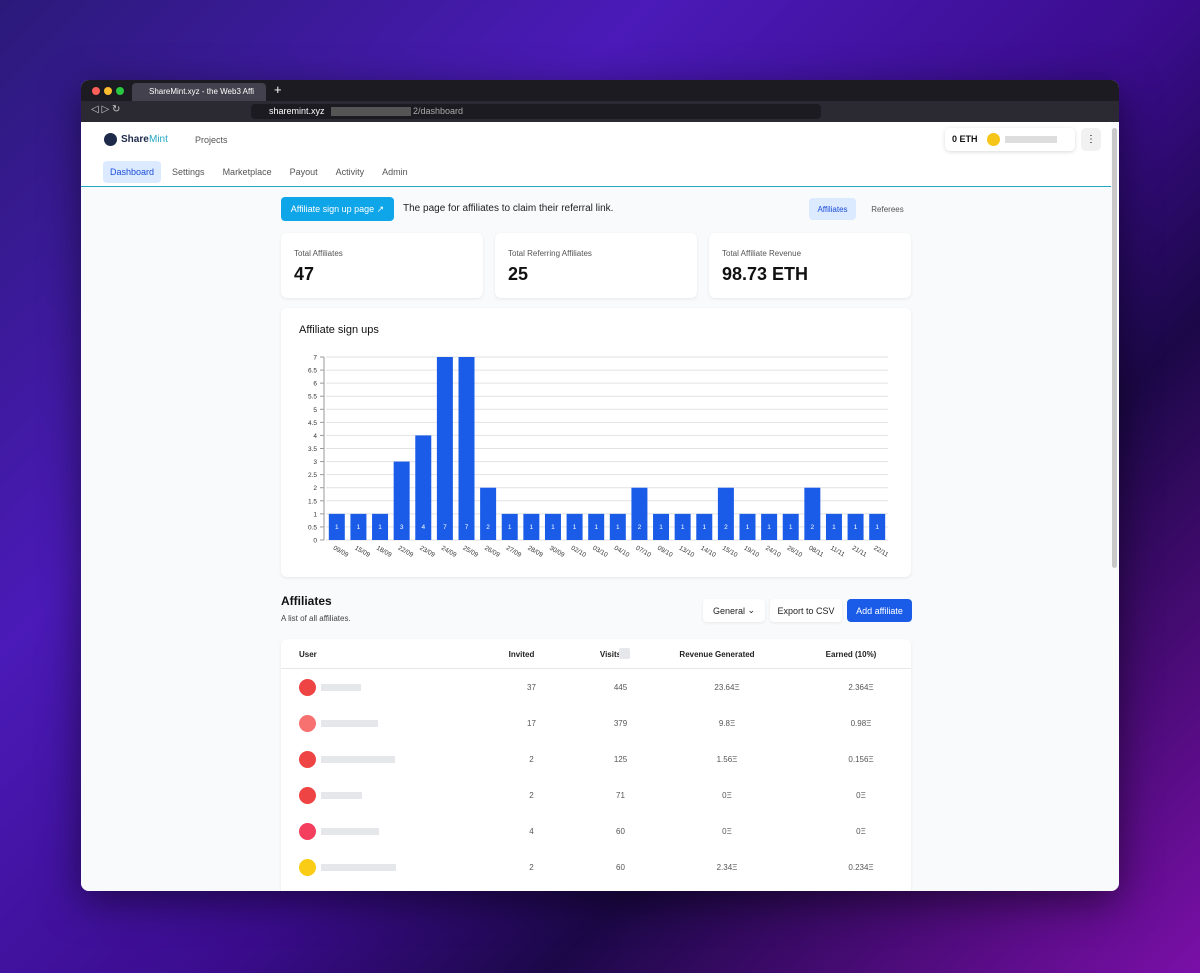  What do you see at coordinates (879, 610) in the screenshot?
I see `add-affiliate-button: Add affiliate` at bounding box center [879, 610].